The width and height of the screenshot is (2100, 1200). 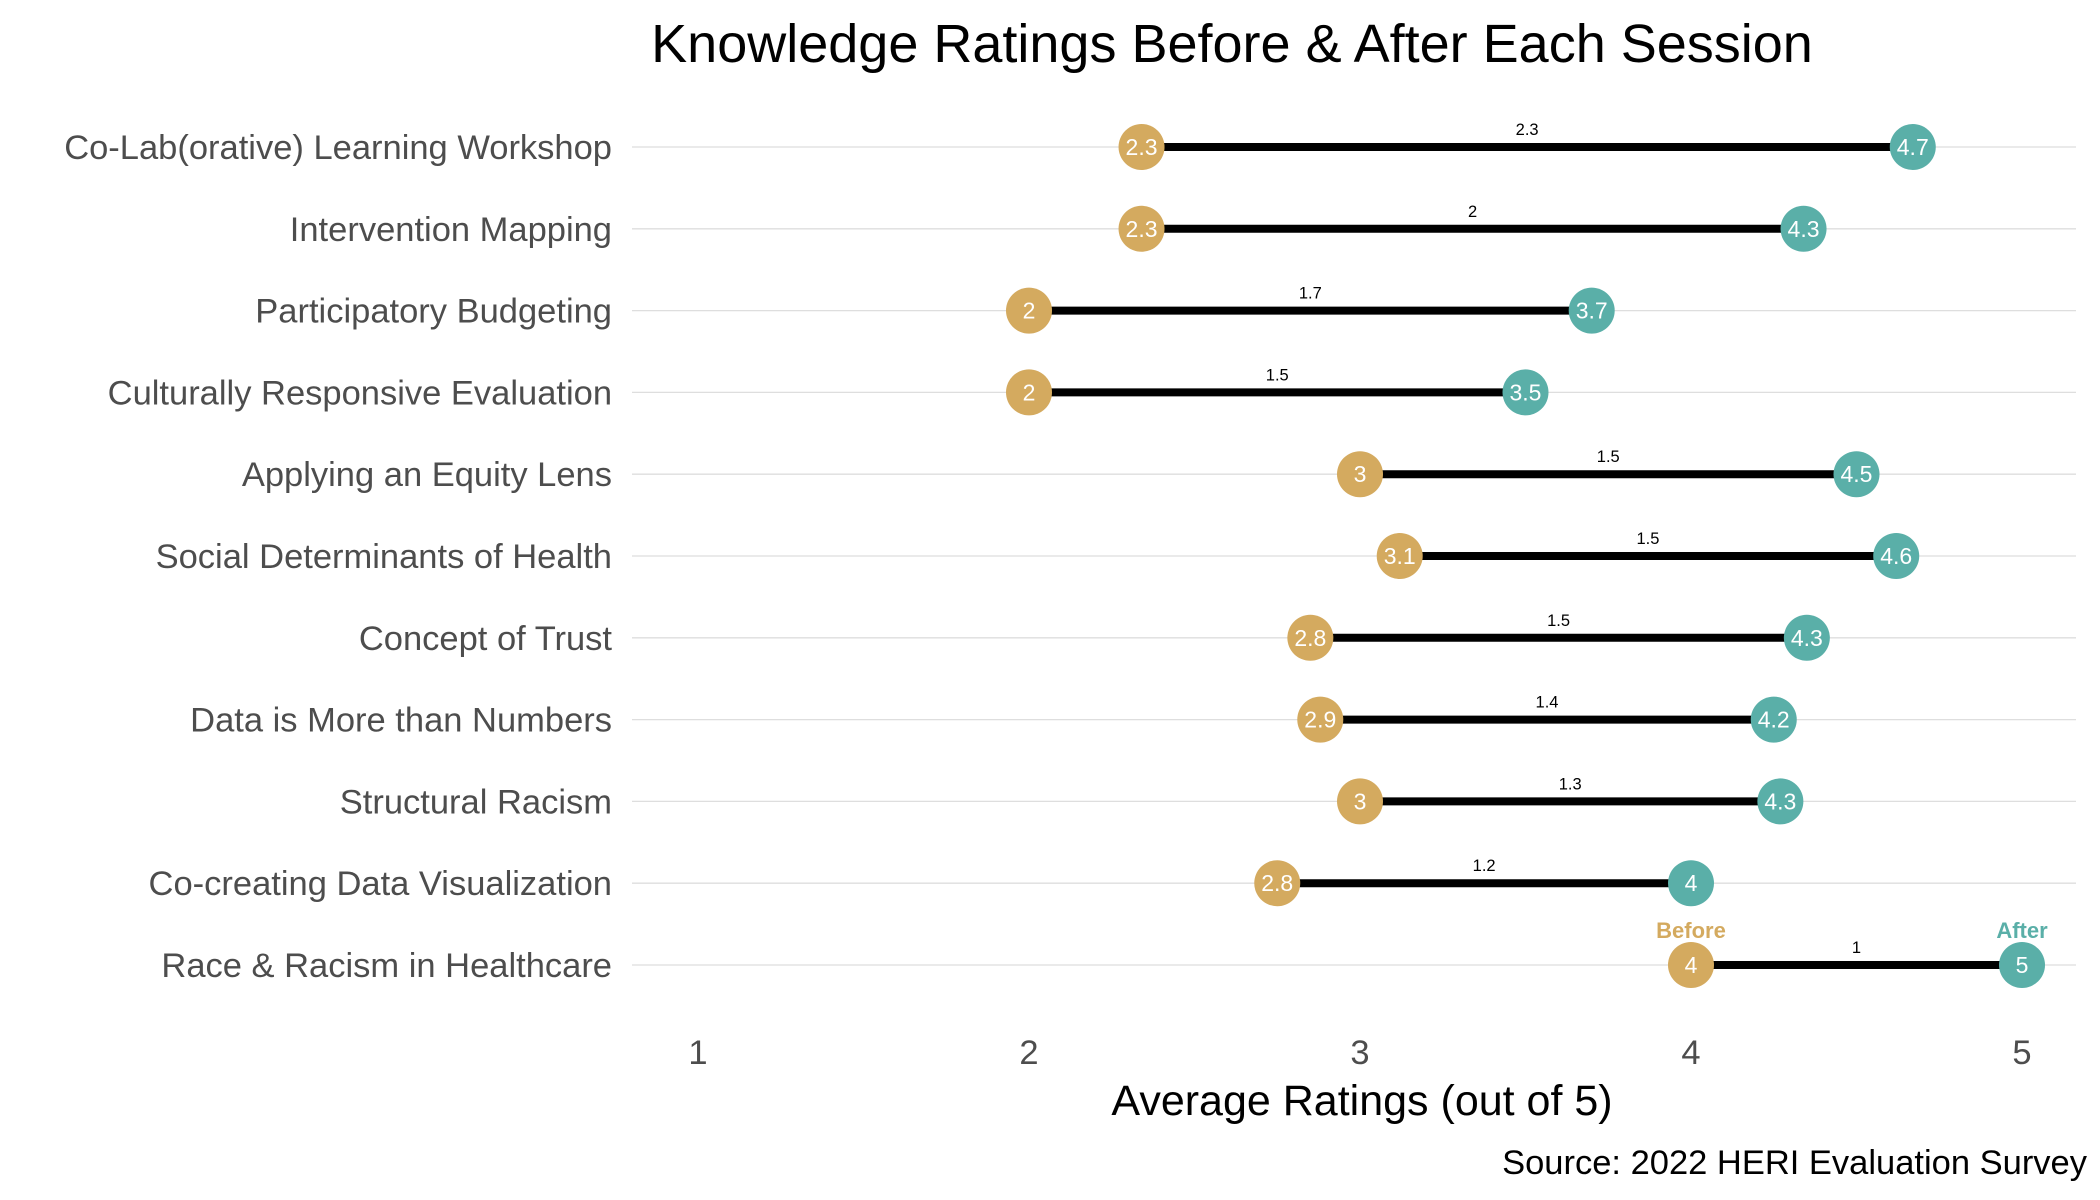 What do you see at coordinates (384, 557) in the screenshot?
I see `category-label: Social Determinants of Health` at bounding box center [384, 557].